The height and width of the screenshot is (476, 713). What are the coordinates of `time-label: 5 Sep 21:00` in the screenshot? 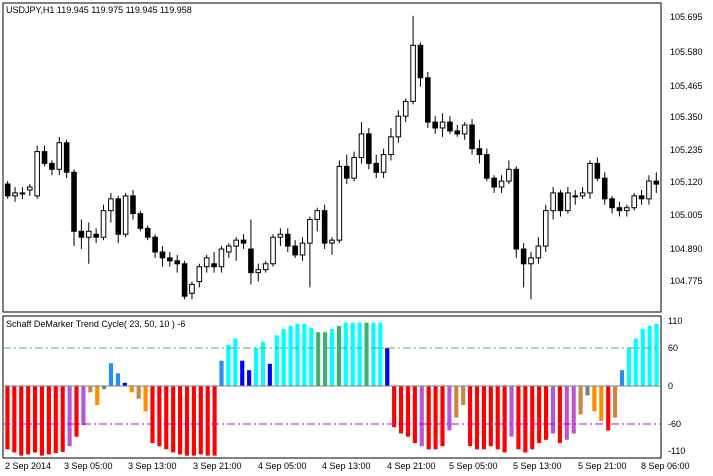 It's located at (602, 466).